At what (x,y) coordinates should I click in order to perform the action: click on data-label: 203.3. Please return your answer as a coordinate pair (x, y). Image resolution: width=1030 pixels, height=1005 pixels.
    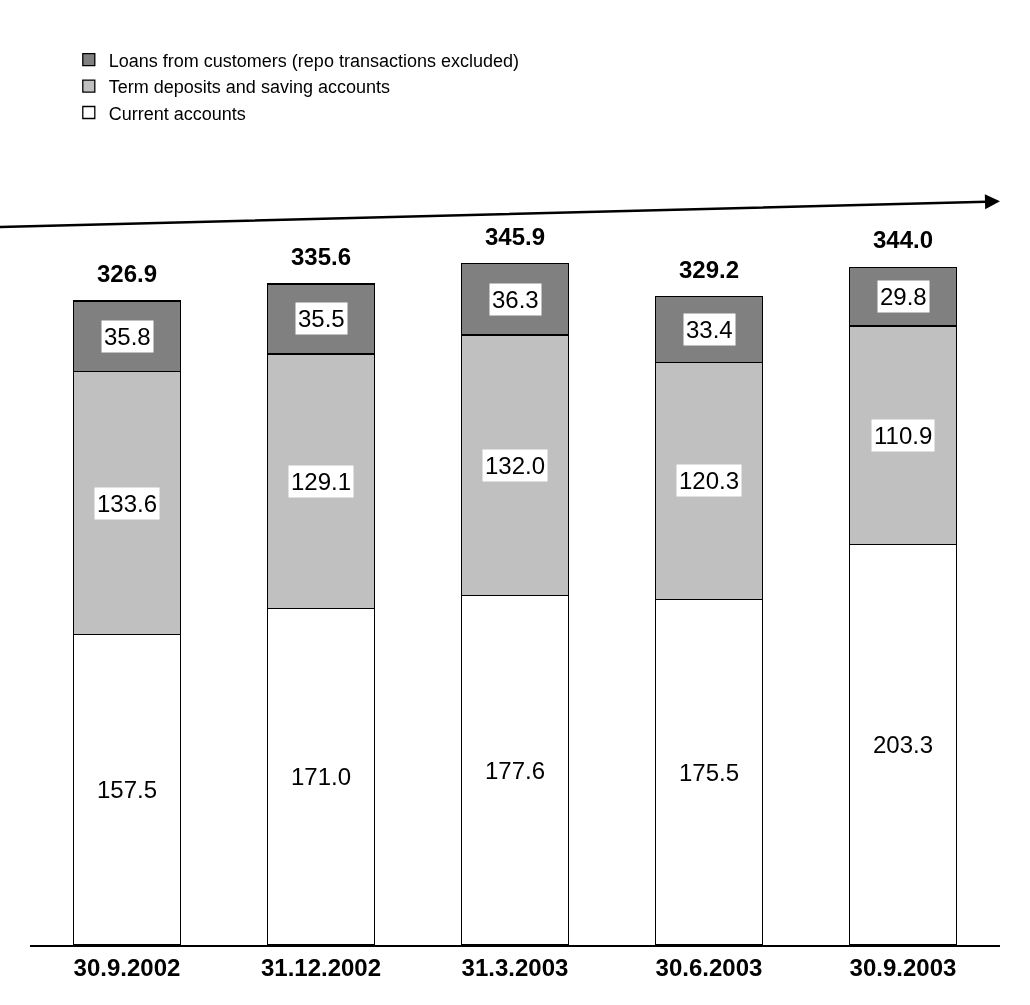
    Looking at the image, I should click on (903, 744).